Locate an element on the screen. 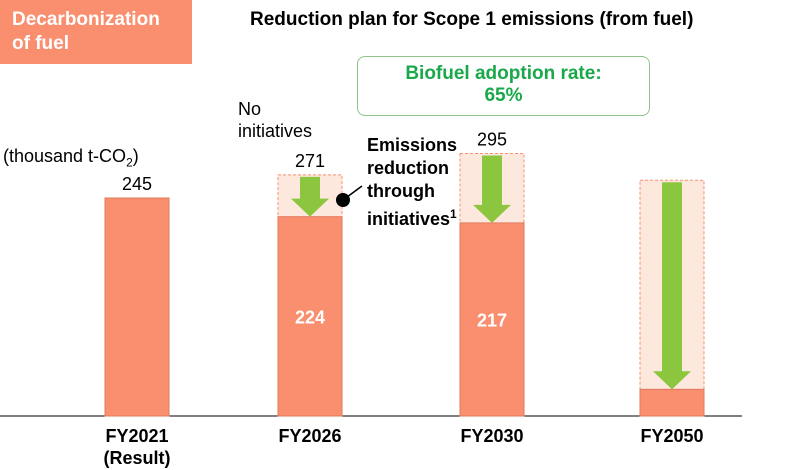 The height and width of the screenshot is (470, 800). section-tag: Decarbonization of fuel is located at coordinates (96, 32).